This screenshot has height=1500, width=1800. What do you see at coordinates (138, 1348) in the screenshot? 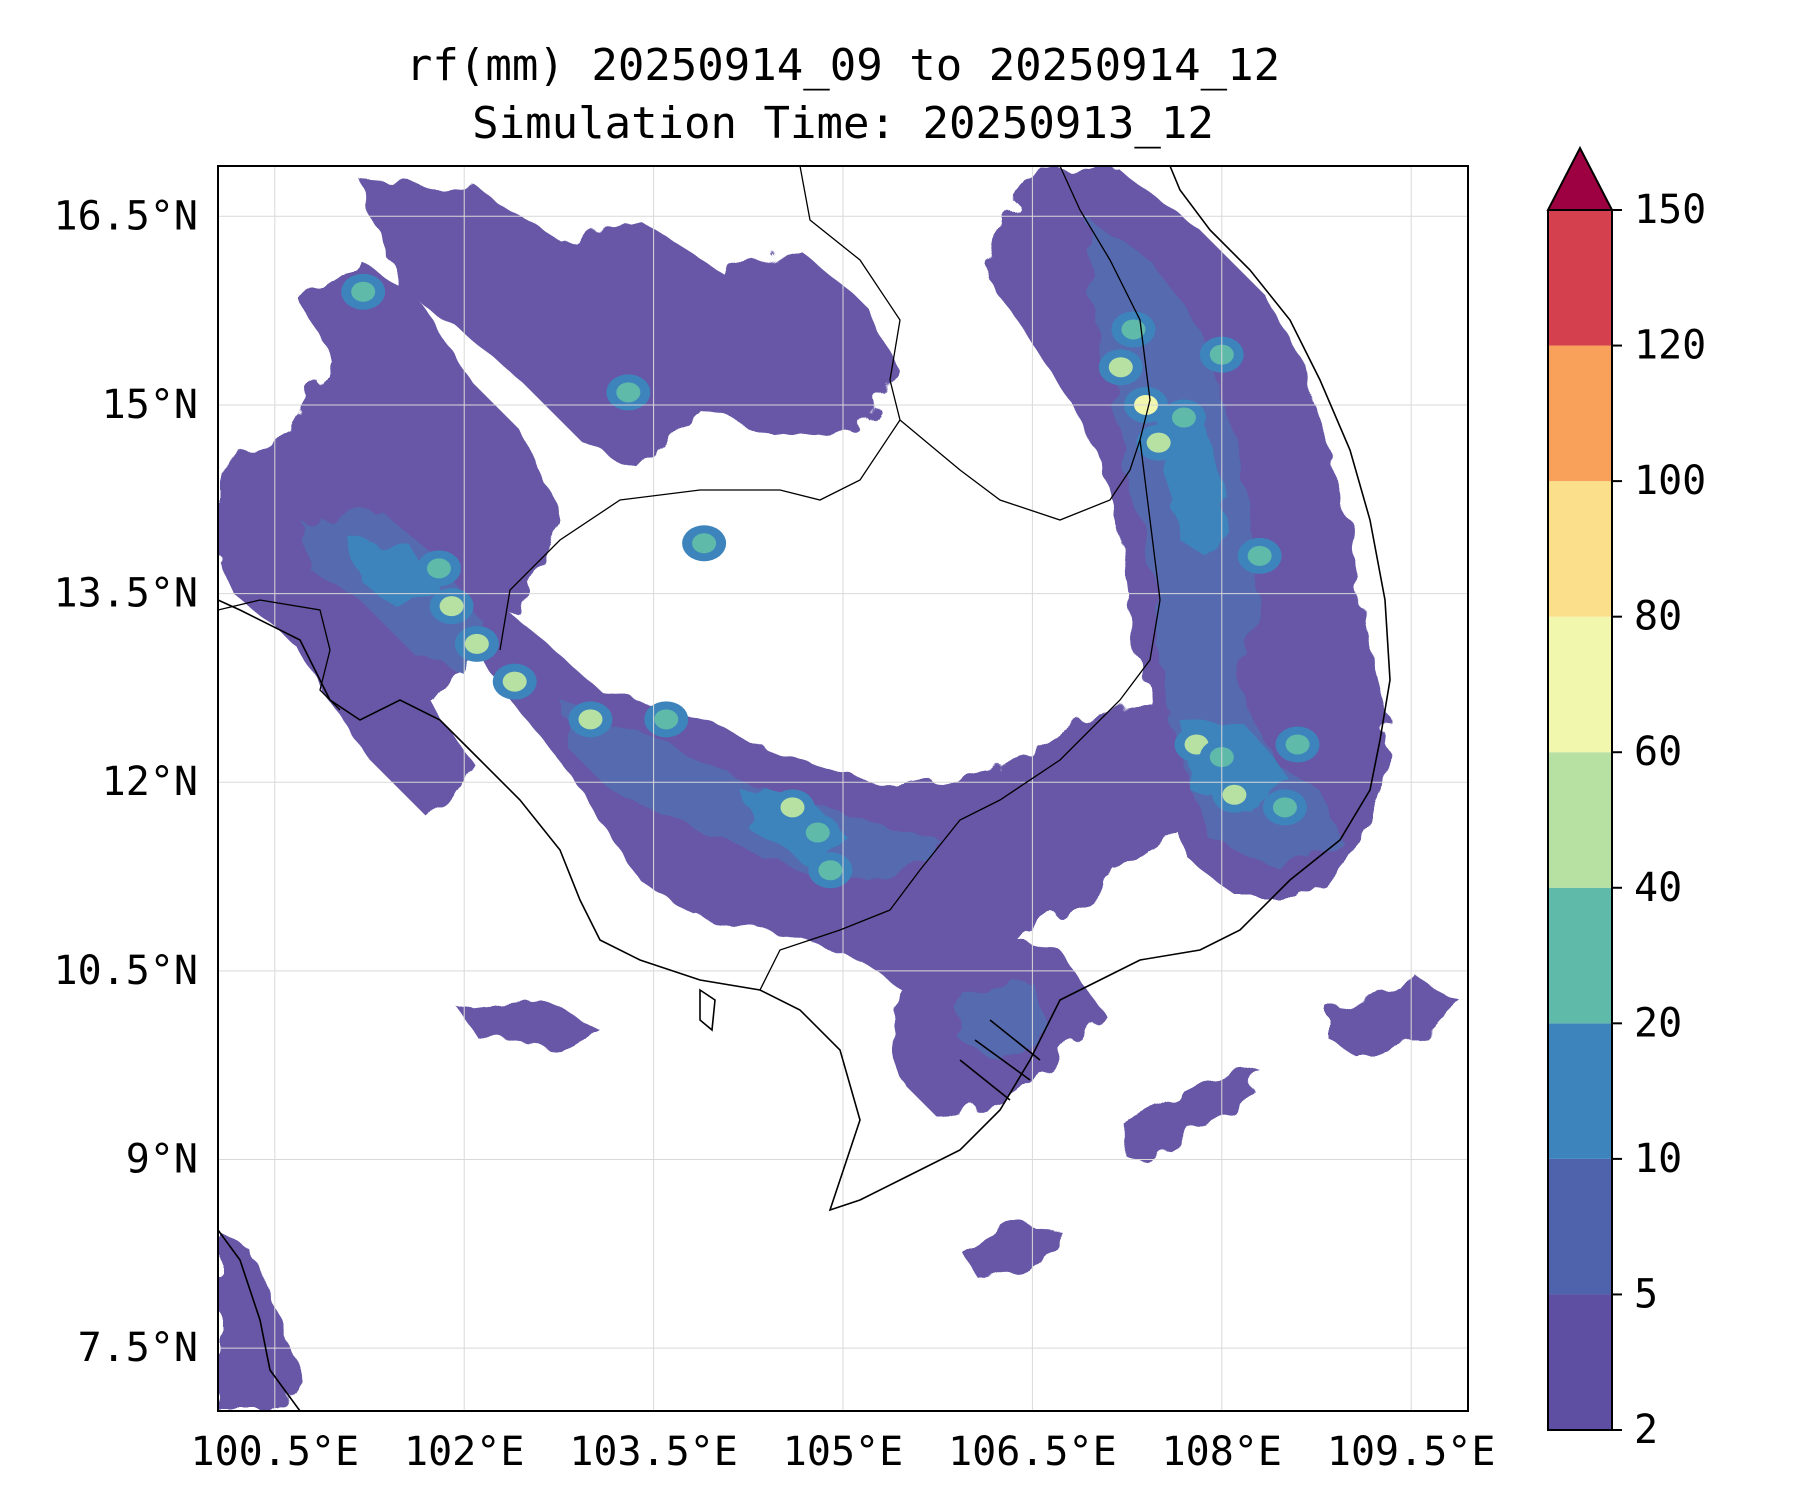
I see `y-tick-label: 7.5°N` at bounding box center [138, 1348].